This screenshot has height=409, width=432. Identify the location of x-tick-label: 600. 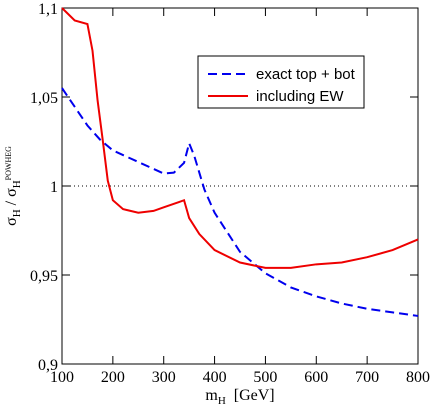
(316, 377).